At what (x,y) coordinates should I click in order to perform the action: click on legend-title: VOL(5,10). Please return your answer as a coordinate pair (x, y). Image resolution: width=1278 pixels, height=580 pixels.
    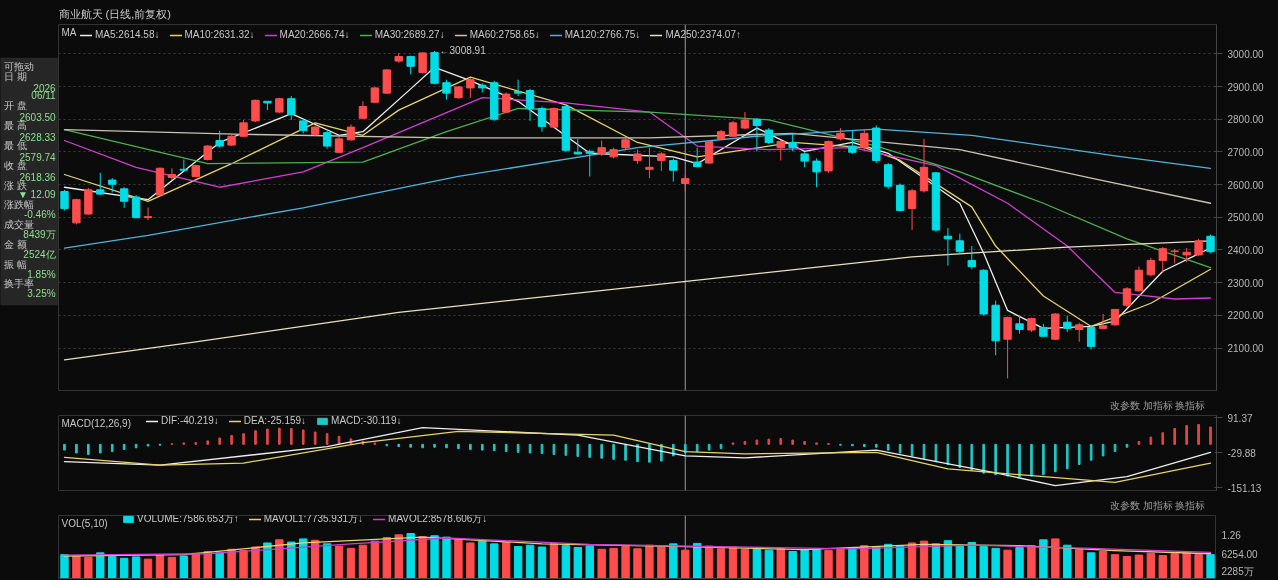
    Looking at the image, I should click on (84, 523).